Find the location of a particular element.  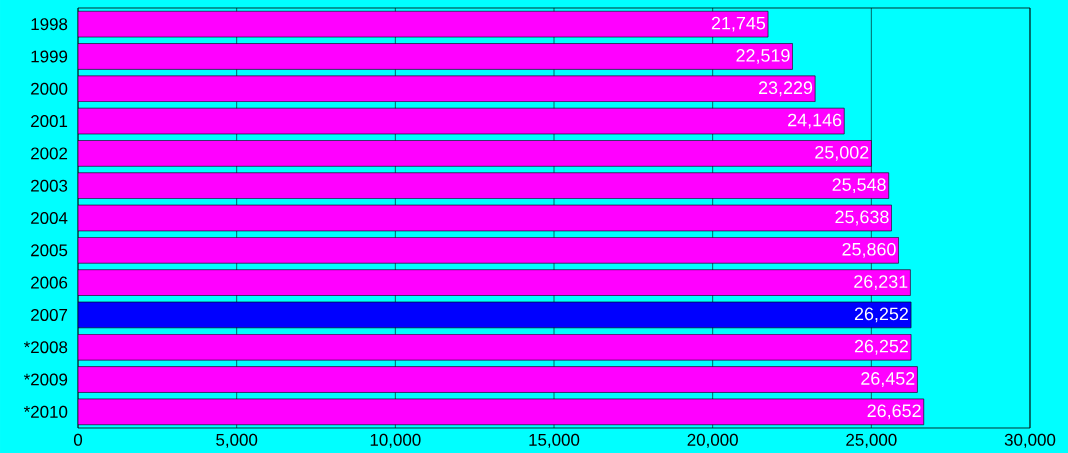

x-tick-label: 20,000 is located at coordinates (712, 440).